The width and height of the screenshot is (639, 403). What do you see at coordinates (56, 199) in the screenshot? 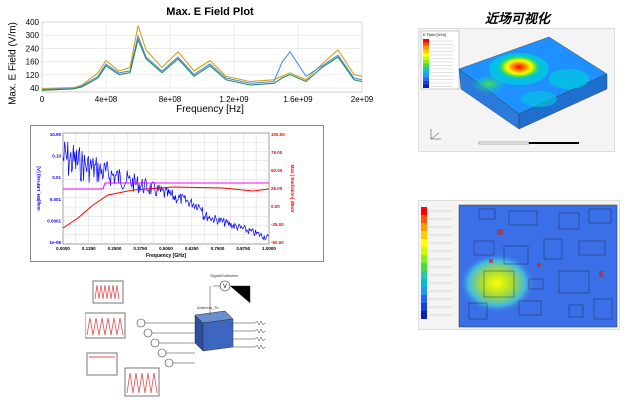
I see `chart2-ytick-label: 0.001` at bounding box center [56, 199].